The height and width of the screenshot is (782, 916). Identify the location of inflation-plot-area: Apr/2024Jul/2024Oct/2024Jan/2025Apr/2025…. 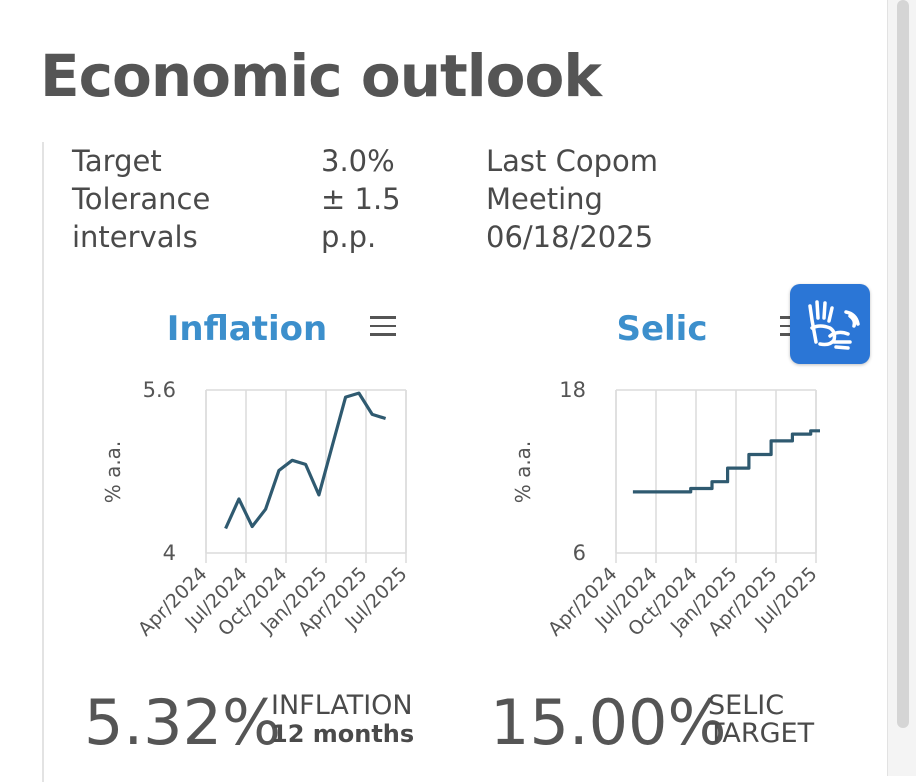
(256, 509).